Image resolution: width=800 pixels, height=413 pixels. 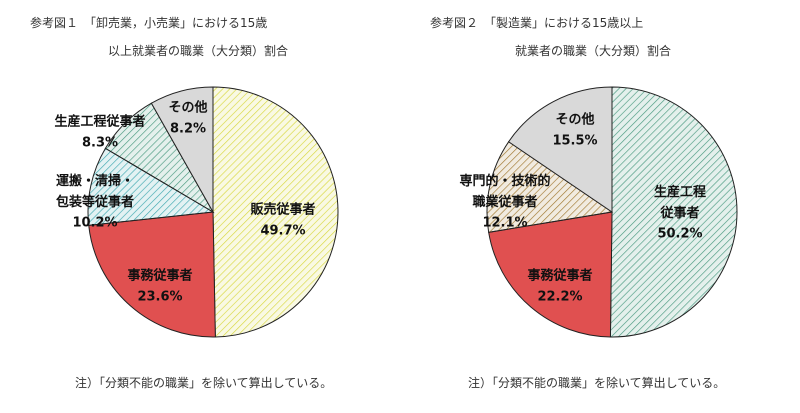 What do you see at coordinates (198, 51) in the screenshot?
I see `chart-subtitle: 以上就業者の職業（大分類）割合` at bounding box center [198, 51].